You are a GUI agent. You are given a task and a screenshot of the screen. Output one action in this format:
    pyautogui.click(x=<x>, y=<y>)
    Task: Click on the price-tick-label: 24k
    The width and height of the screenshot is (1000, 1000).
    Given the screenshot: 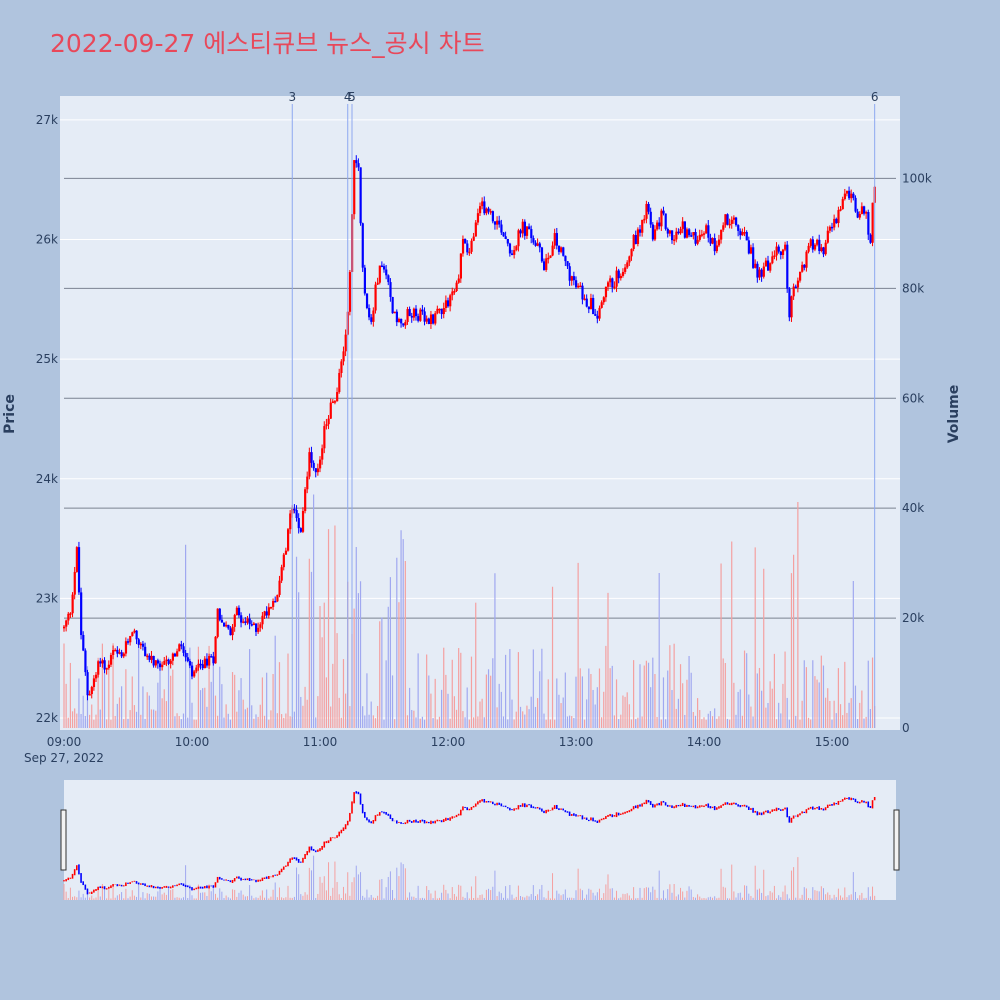 What is the action you would take?
    pyautogui.click(x=47, y=479)
    